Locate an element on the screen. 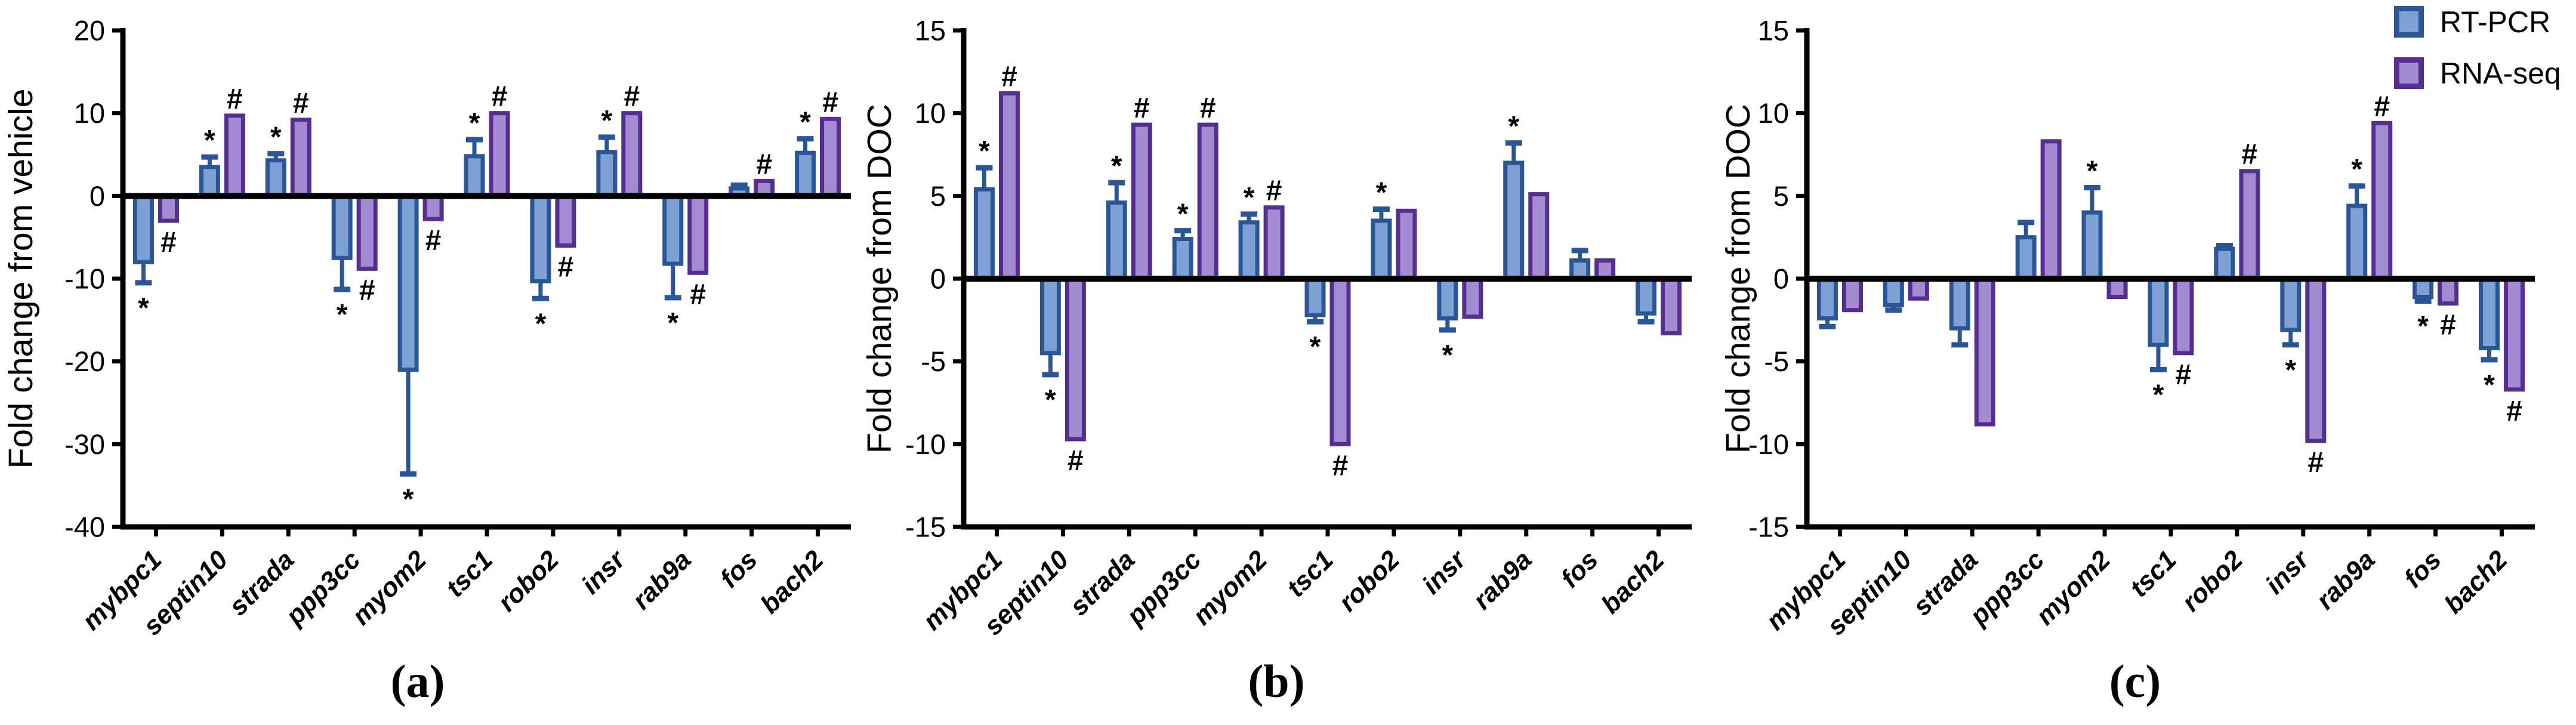 Image resolution: width=2576 pixels, height=725 pixels. bar-rna-seq-rab9a is located at coordinates (698, 234).